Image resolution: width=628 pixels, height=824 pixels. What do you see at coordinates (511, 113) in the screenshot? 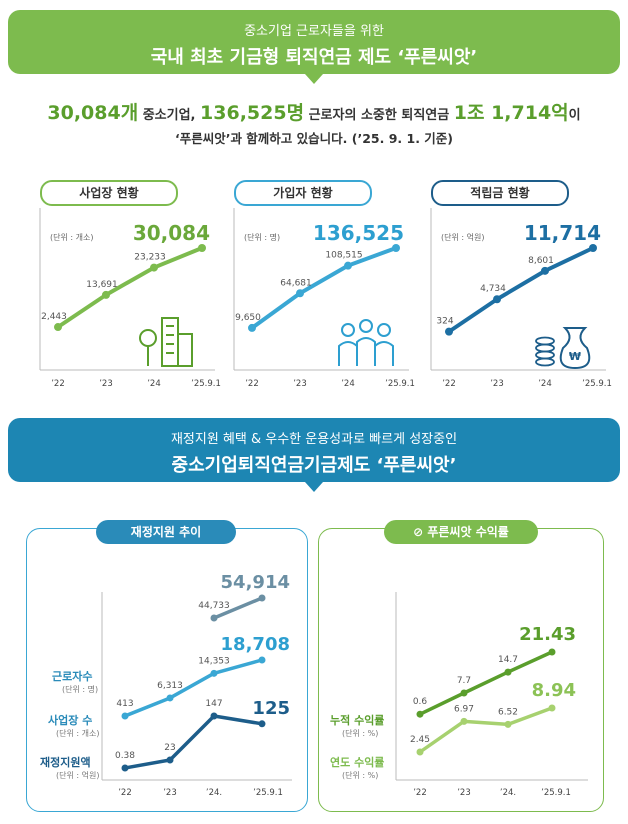
I see `summary-fund: 1조 1,714억` at bounding box center [511, 113].